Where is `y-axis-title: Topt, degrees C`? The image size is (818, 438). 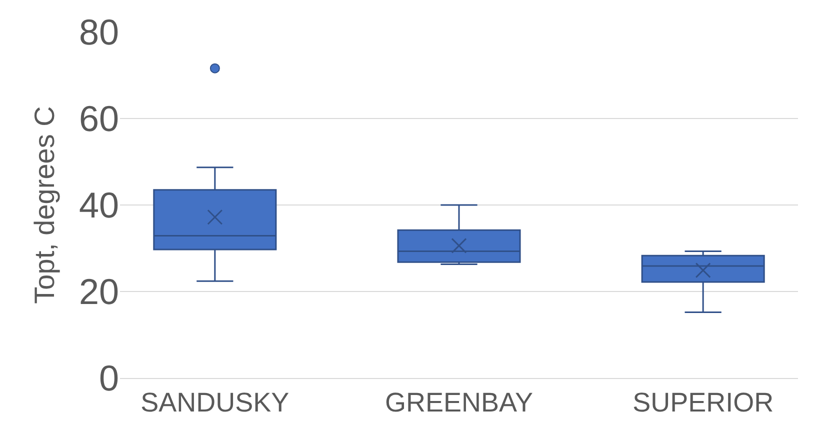
y-axis-title: Topt, degrees C is located at coordinates (44, 205).